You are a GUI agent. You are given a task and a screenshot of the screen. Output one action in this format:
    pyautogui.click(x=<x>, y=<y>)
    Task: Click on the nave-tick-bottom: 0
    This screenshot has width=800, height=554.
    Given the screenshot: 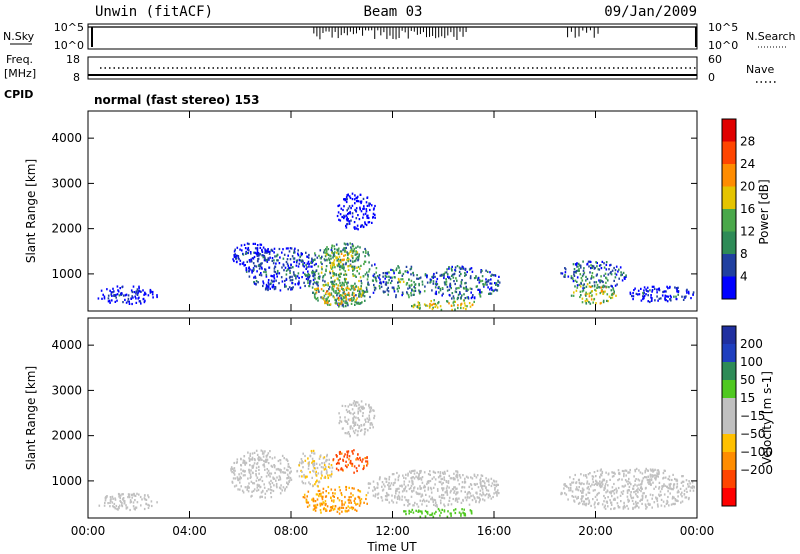 What is the action you would take?
    pyautogui.click(x=711, y=77)
    